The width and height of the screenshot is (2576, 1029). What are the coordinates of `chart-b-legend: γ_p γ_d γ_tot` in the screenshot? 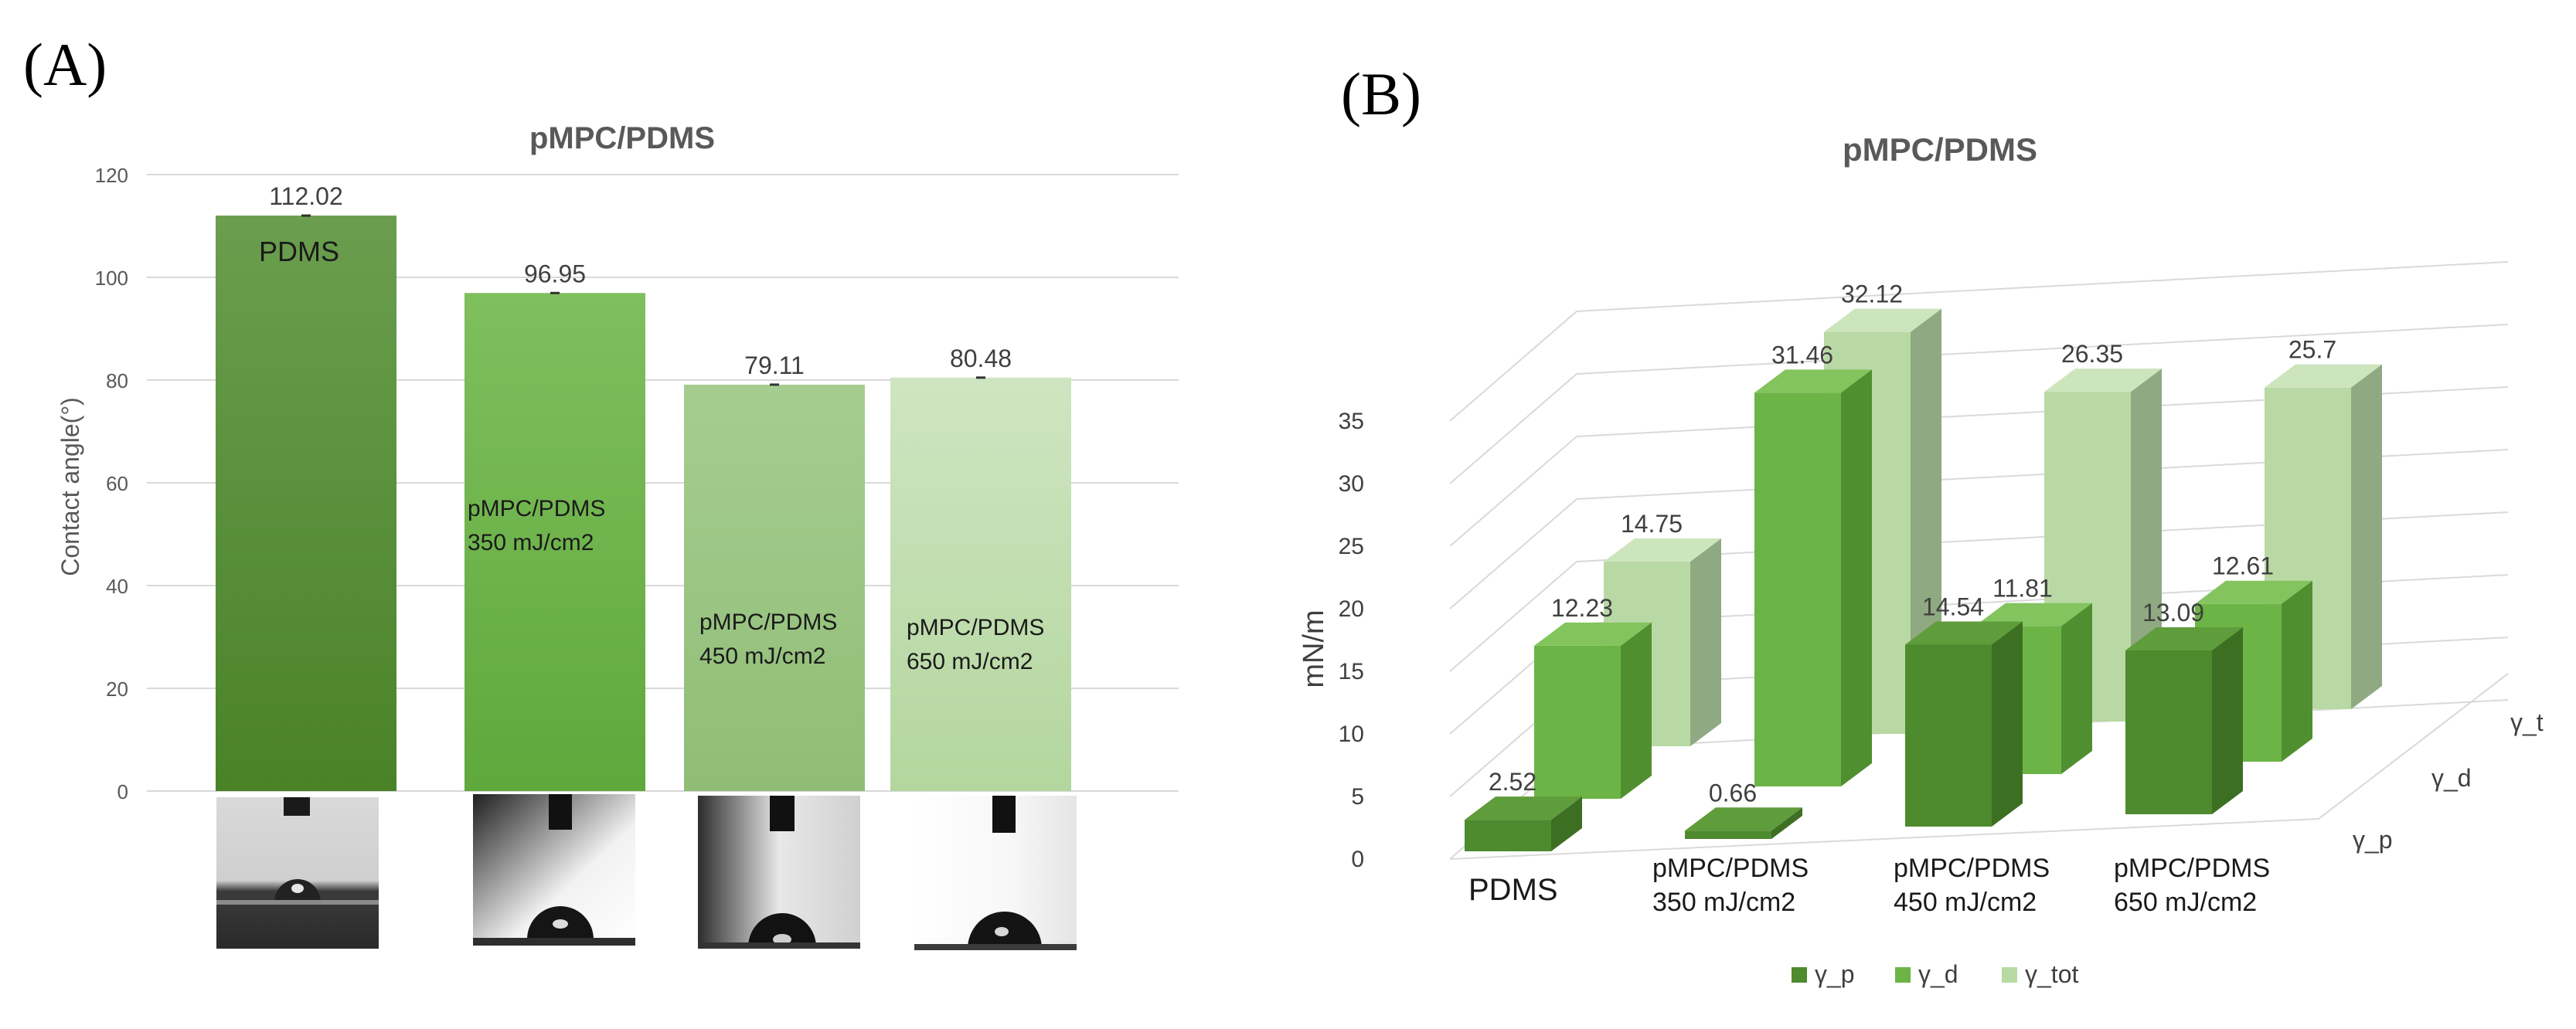 It's located at (1935, 974).